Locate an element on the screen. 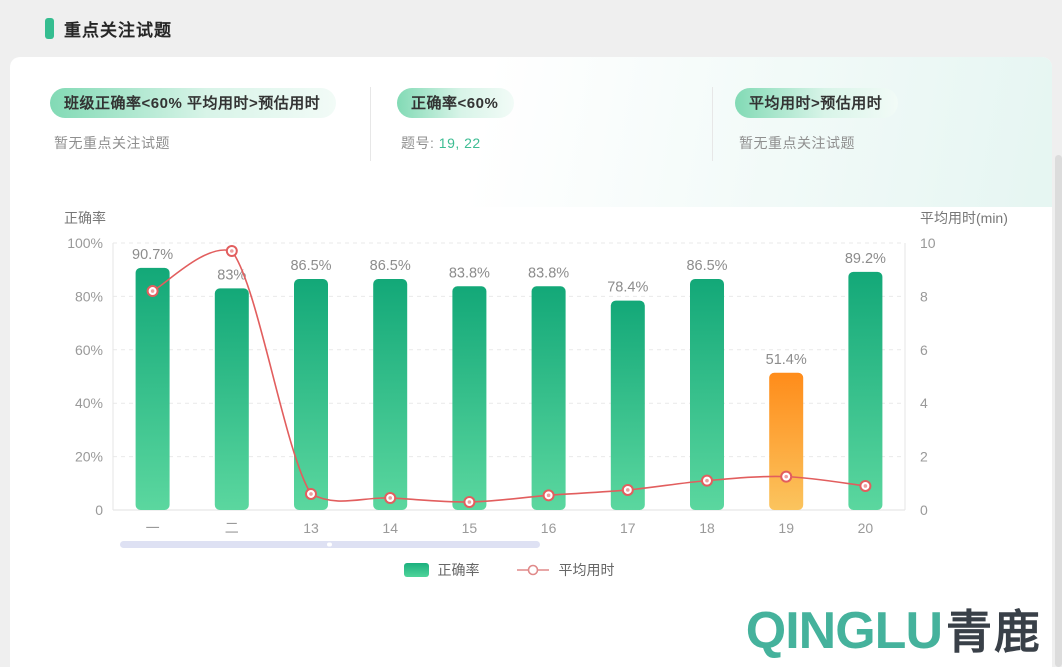  page-title: 重点关注试题 is located at coordinates (118, 30).